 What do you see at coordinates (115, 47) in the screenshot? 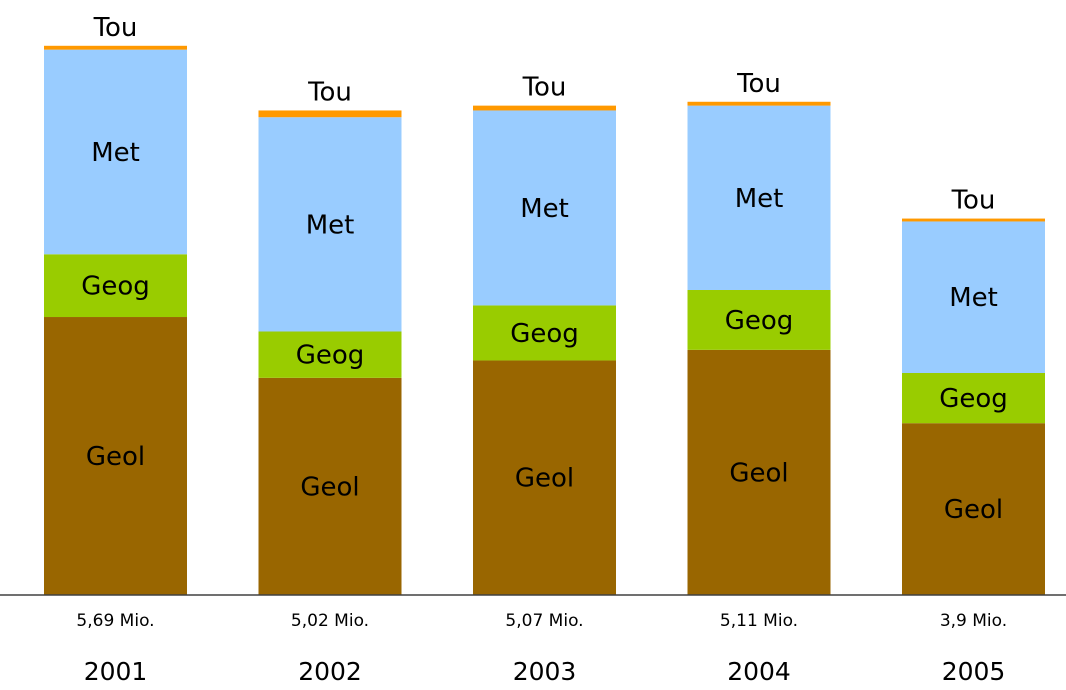
I see `bar-segment-tou-2001` at bounding box center [115, 47].